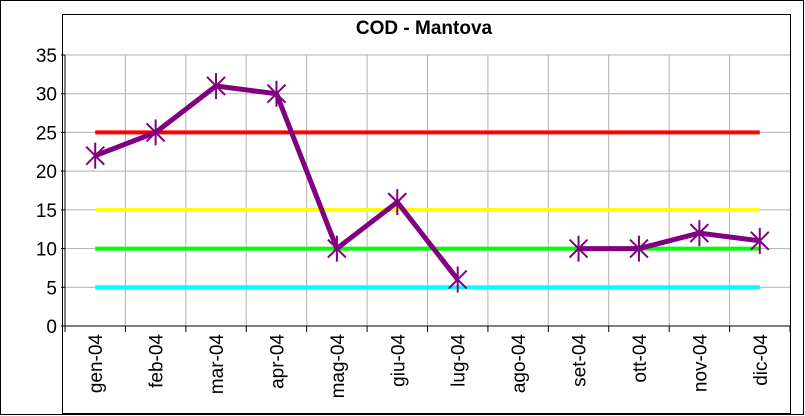 The width and height of the screenshot is (805, 416). What do you see at coordinates (669, 241) in the screenshot?
I see `data-line` at bounding box center [669, 241].